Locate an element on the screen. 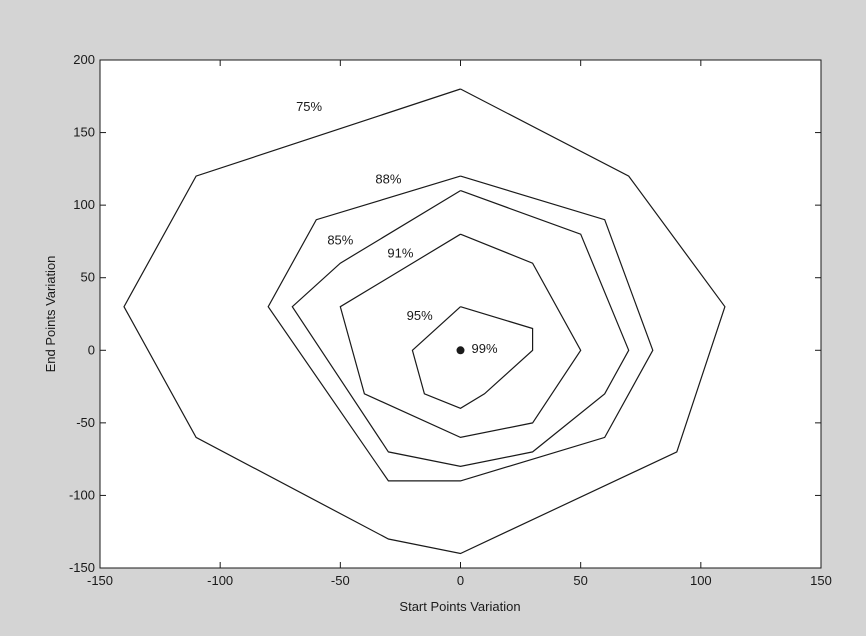  contour-label: 99% is located at coordinates (485, 348).